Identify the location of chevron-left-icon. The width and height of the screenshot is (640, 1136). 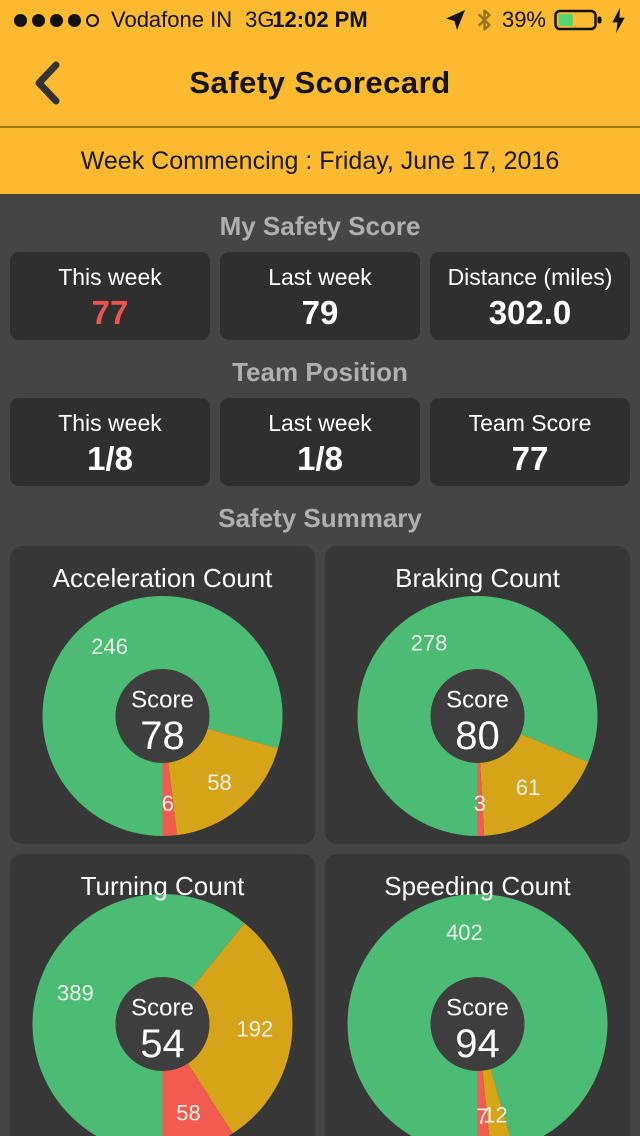
(47, 83).